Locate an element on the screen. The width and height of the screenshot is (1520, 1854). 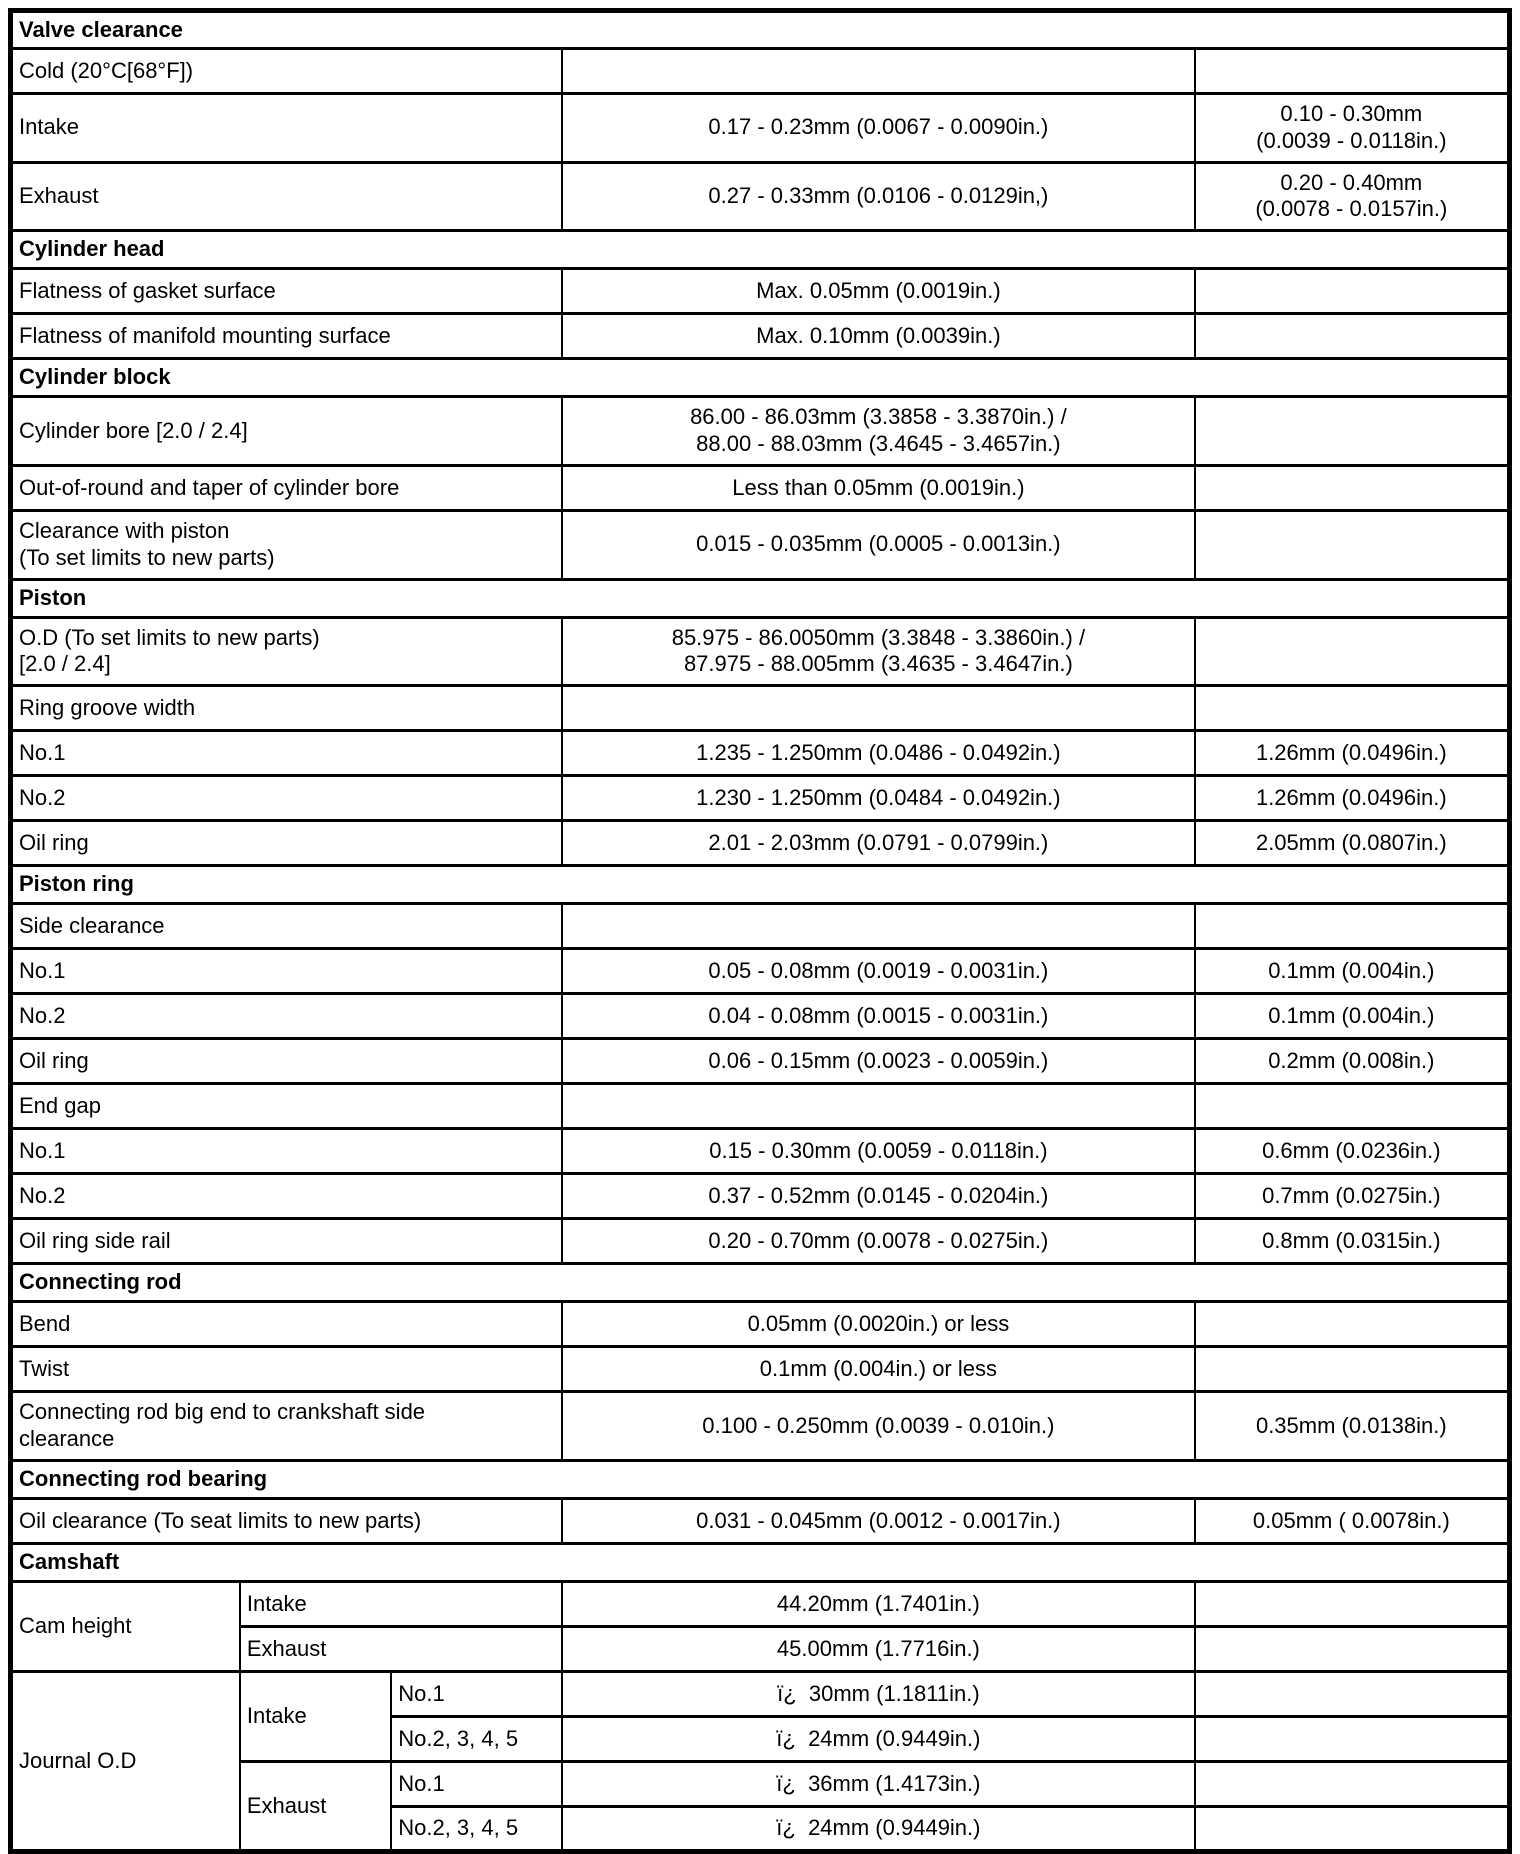
sub-label-cell: Exhaust is located at coordinates (315, 1806).